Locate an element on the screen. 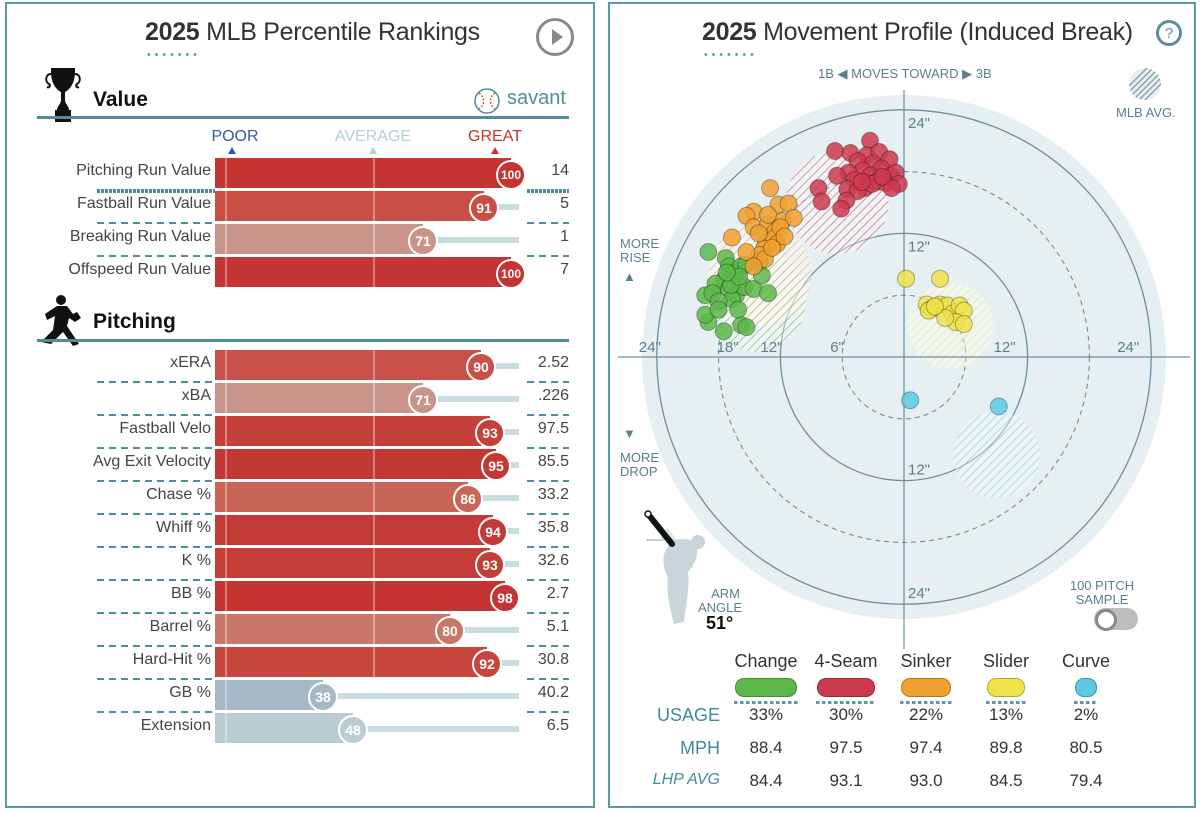 Image resolution: width=1200 pixels, height=813 pixels. metric-value: 2.7 is located at coordinates (557, 593).